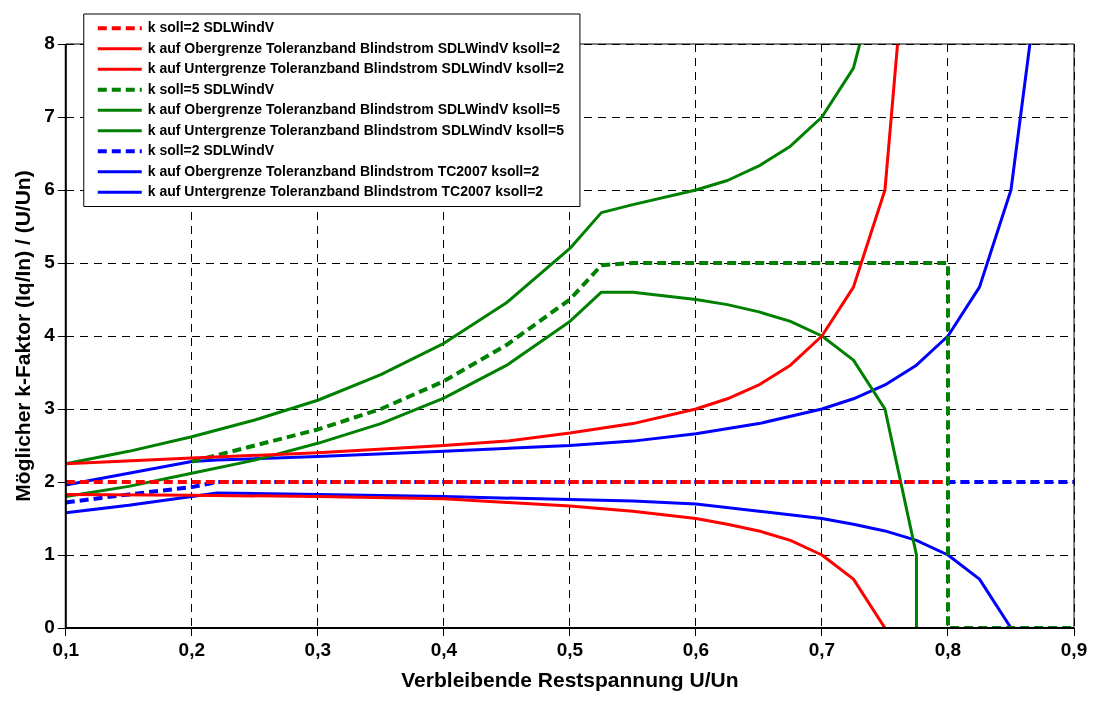 The height and width of the screenshot is (702, 1100). What do you see at coordinates (49, 189) in the screenshot?
I see `y-tick-label: 6` at bounding box center [49, 189].